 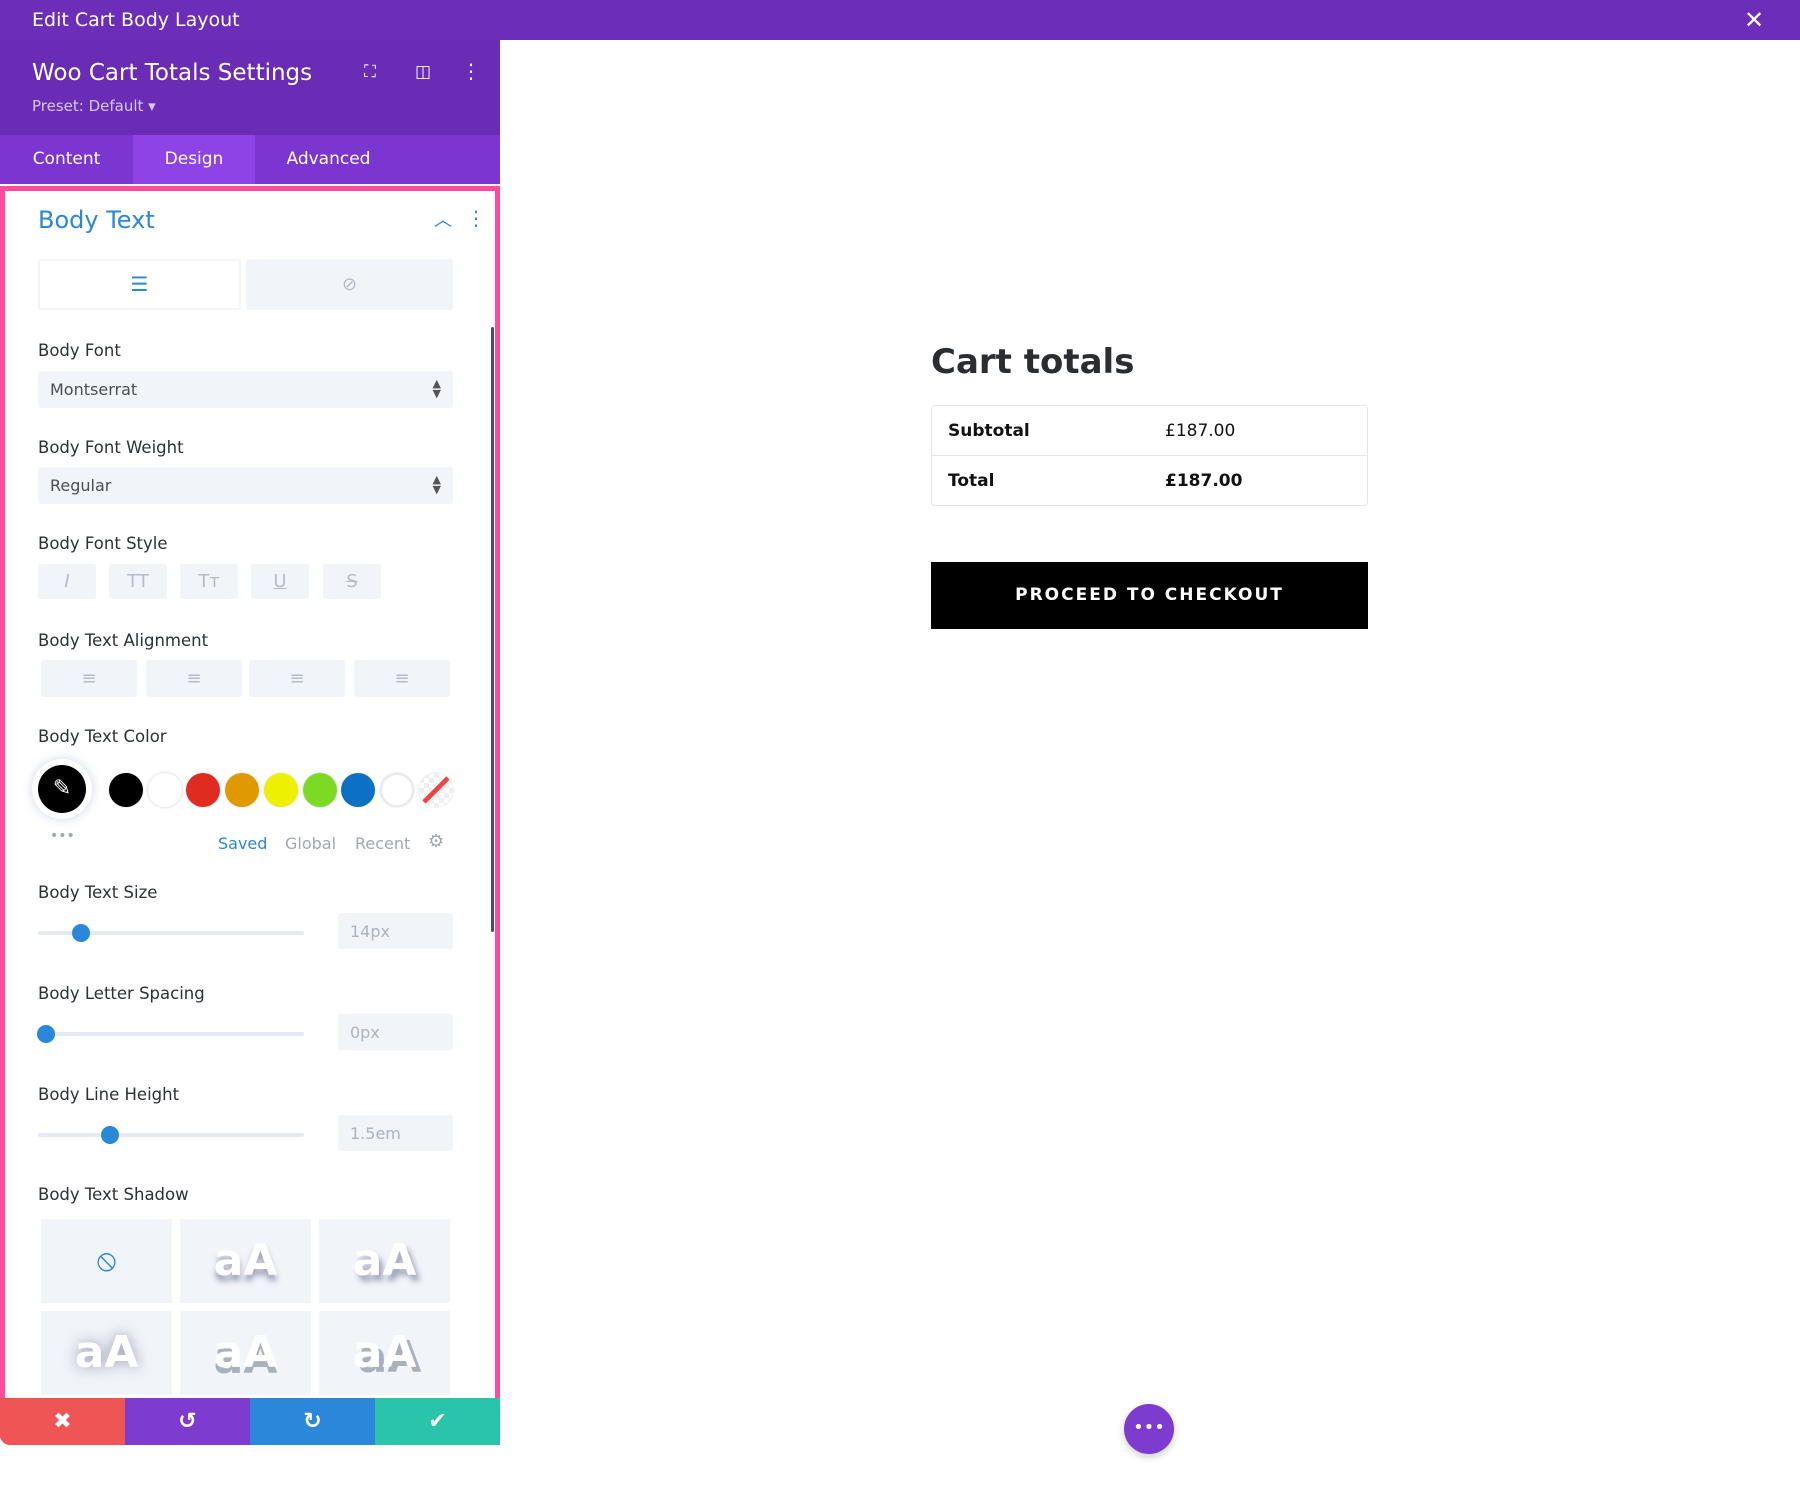 I want to click on redo-button: ↻, so click(x=312, y=1421).